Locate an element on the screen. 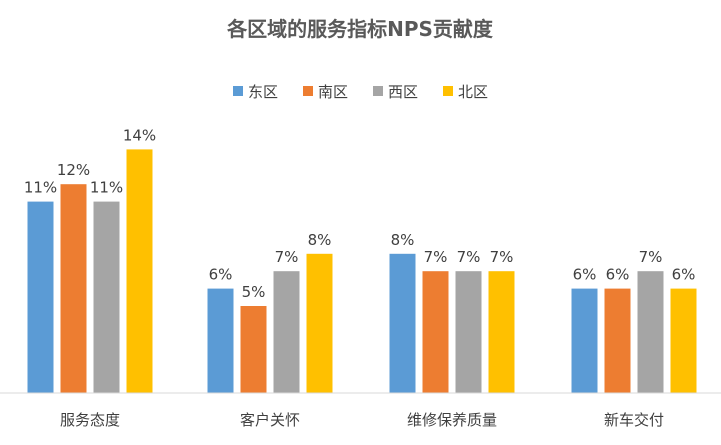  legend-label-1: 东区 is located at coordinates (263, 92).